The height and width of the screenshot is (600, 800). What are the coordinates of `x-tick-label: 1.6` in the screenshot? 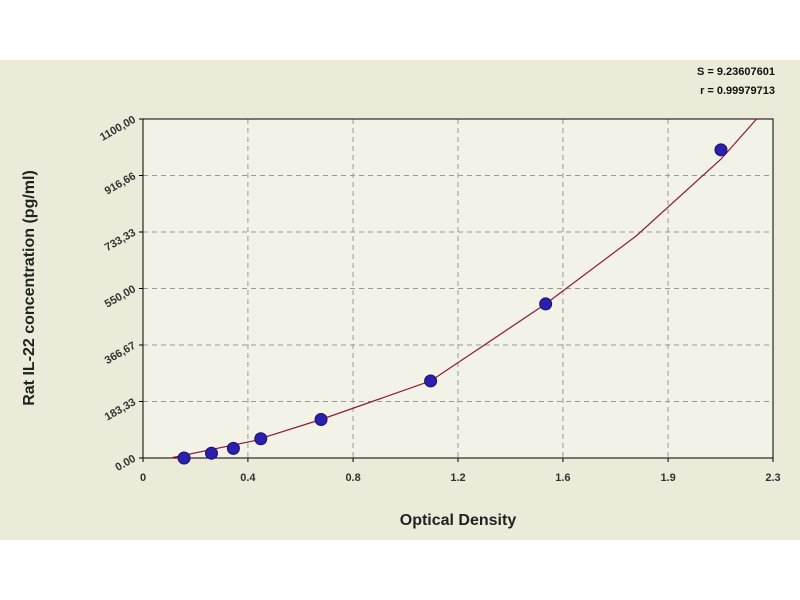 It's located at (562, 478).